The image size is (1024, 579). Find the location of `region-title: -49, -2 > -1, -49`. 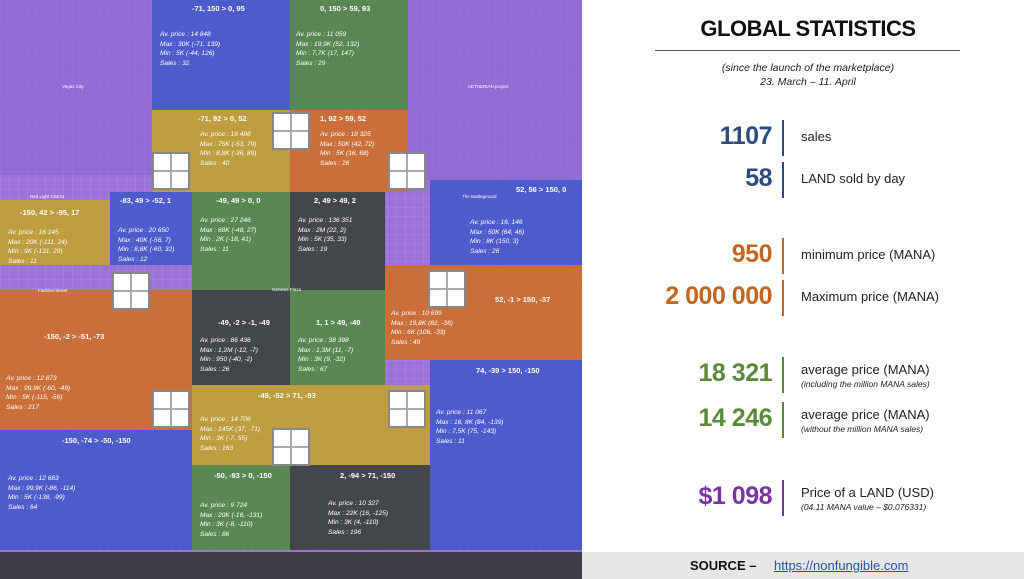

region-title: -49, -2 > -1, -49 is located at coordinates (244, 322).